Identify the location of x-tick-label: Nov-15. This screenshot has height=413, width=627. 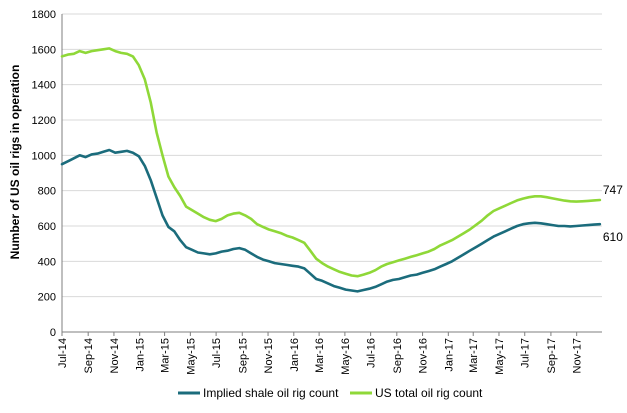
(269, 355).